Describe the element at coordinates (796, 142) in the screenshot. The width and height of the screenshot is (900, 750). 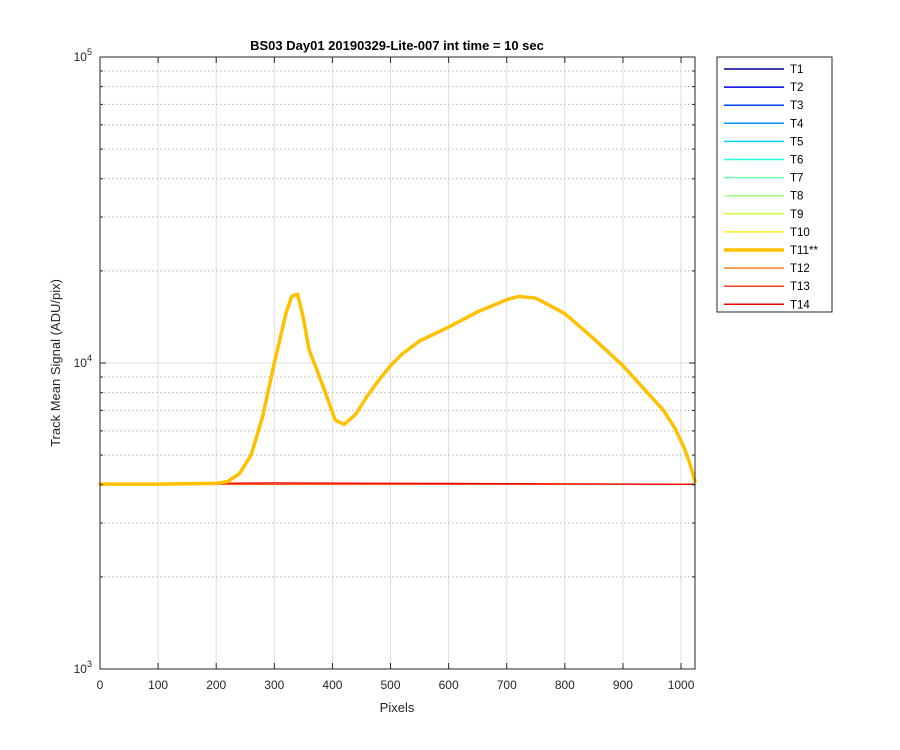
I see `legend-label: T5` at that location.